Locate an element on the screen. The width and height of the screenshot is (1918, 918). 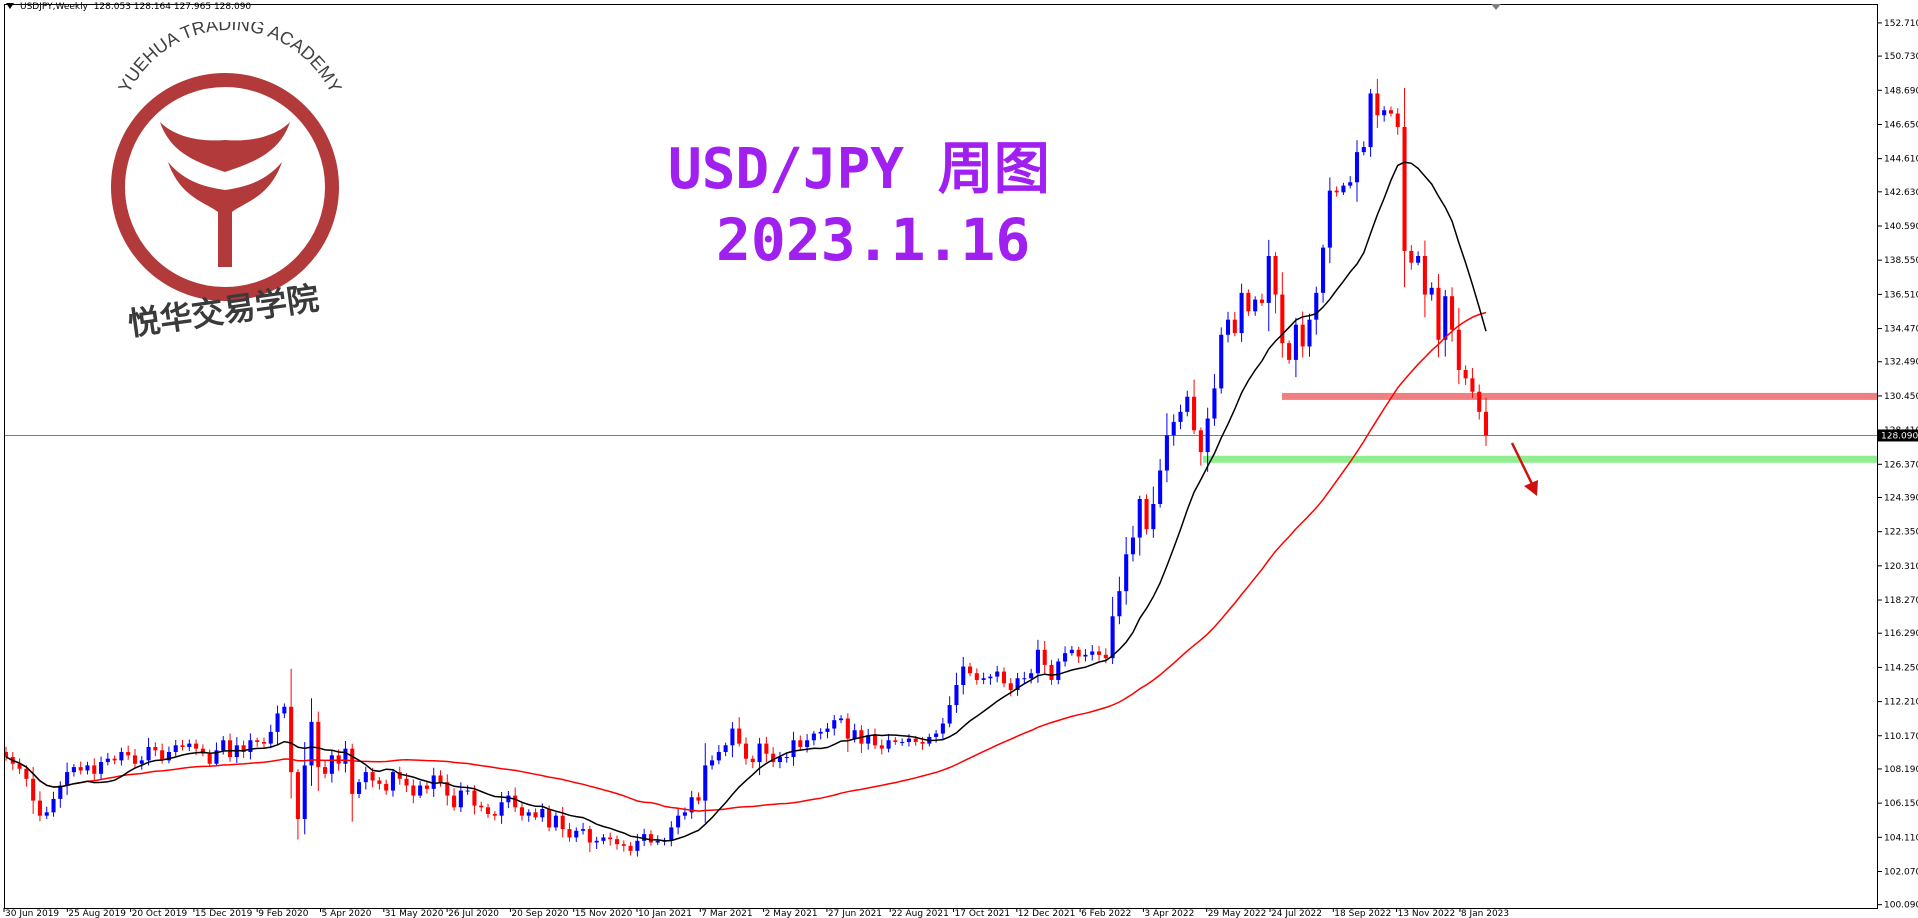
y-tick-label: 116.290 is located at coordinates (1901, 634).